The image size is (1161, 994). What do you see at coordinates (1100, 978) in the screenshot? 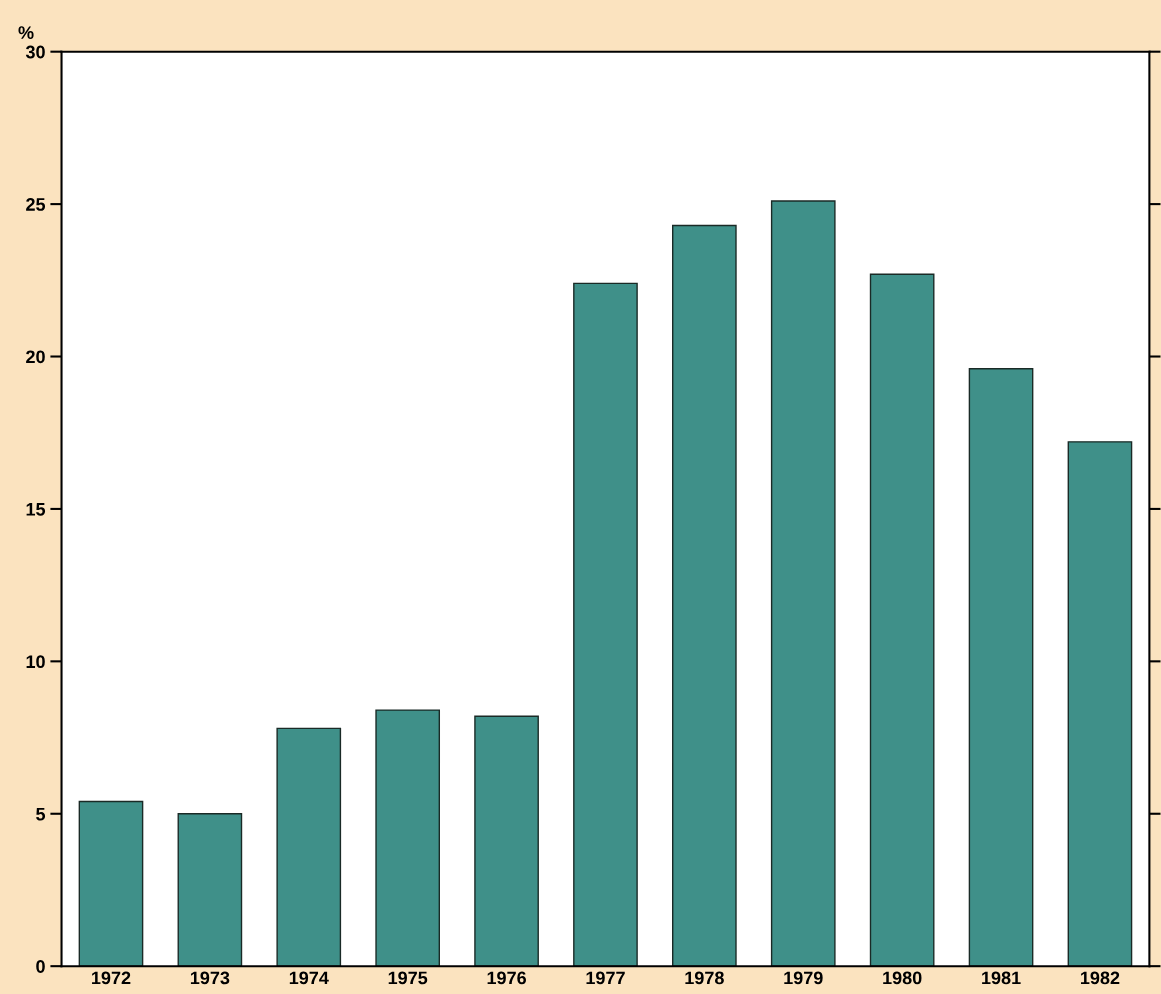
I see `x-tick-label: 1982` at bounding box center [1100, 978].